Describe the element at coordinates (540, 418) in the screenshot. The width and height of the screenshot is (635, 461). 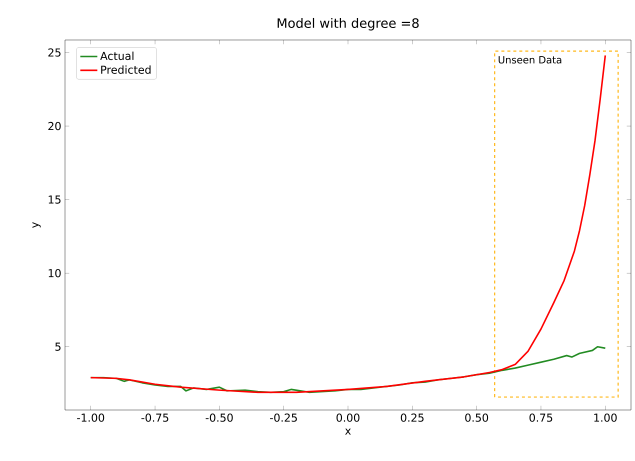
I see `x-tick-label: 0.75` at that location.